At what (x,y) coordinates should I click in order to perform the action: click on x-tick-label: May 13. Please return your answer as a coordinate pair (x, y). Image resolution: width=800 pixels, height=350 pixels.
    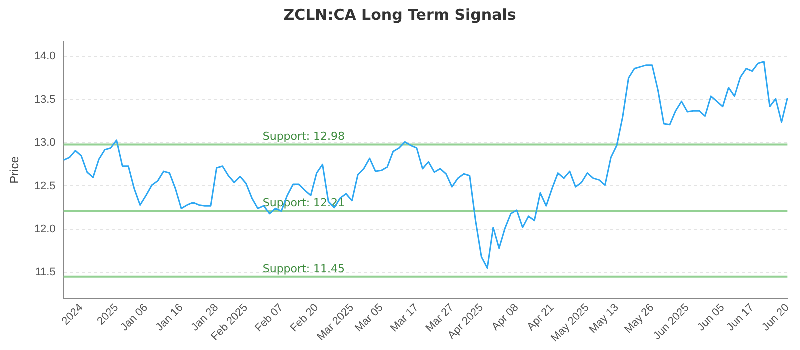
    Looking at the image, I should click on (604, 319).